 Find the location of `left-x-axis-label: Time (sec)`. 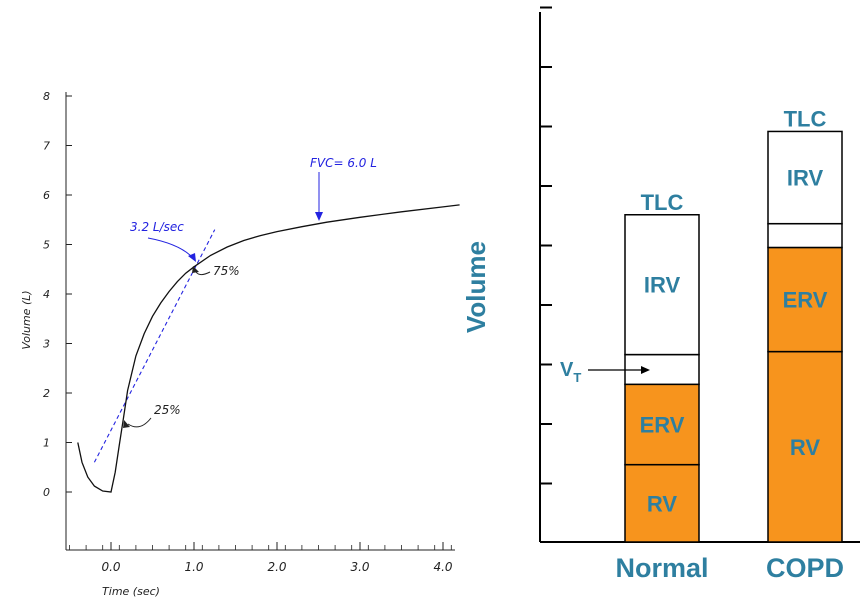

left-x-axis-label: Time (sec) is located at coordinates (131, 591).